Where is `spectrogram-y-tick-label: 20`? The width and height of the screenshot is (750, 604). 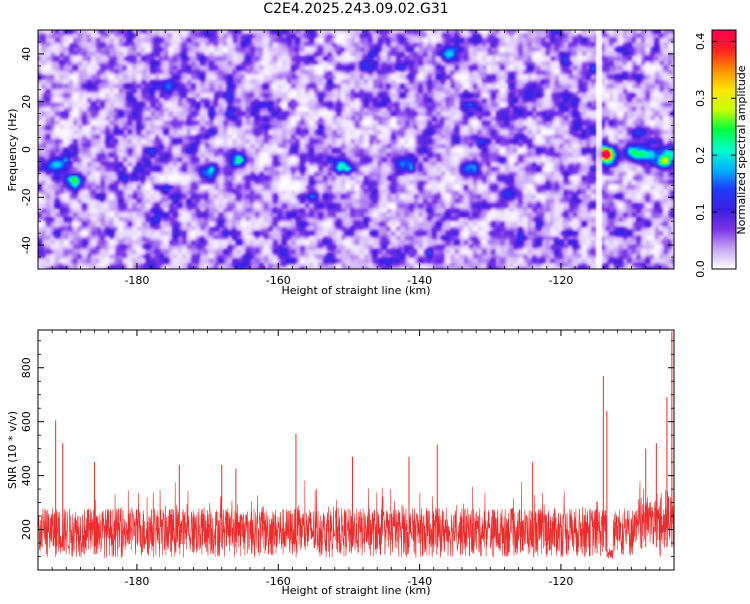
spectrogram-y-tick-label: 20 is located at coordinates (26, 102).